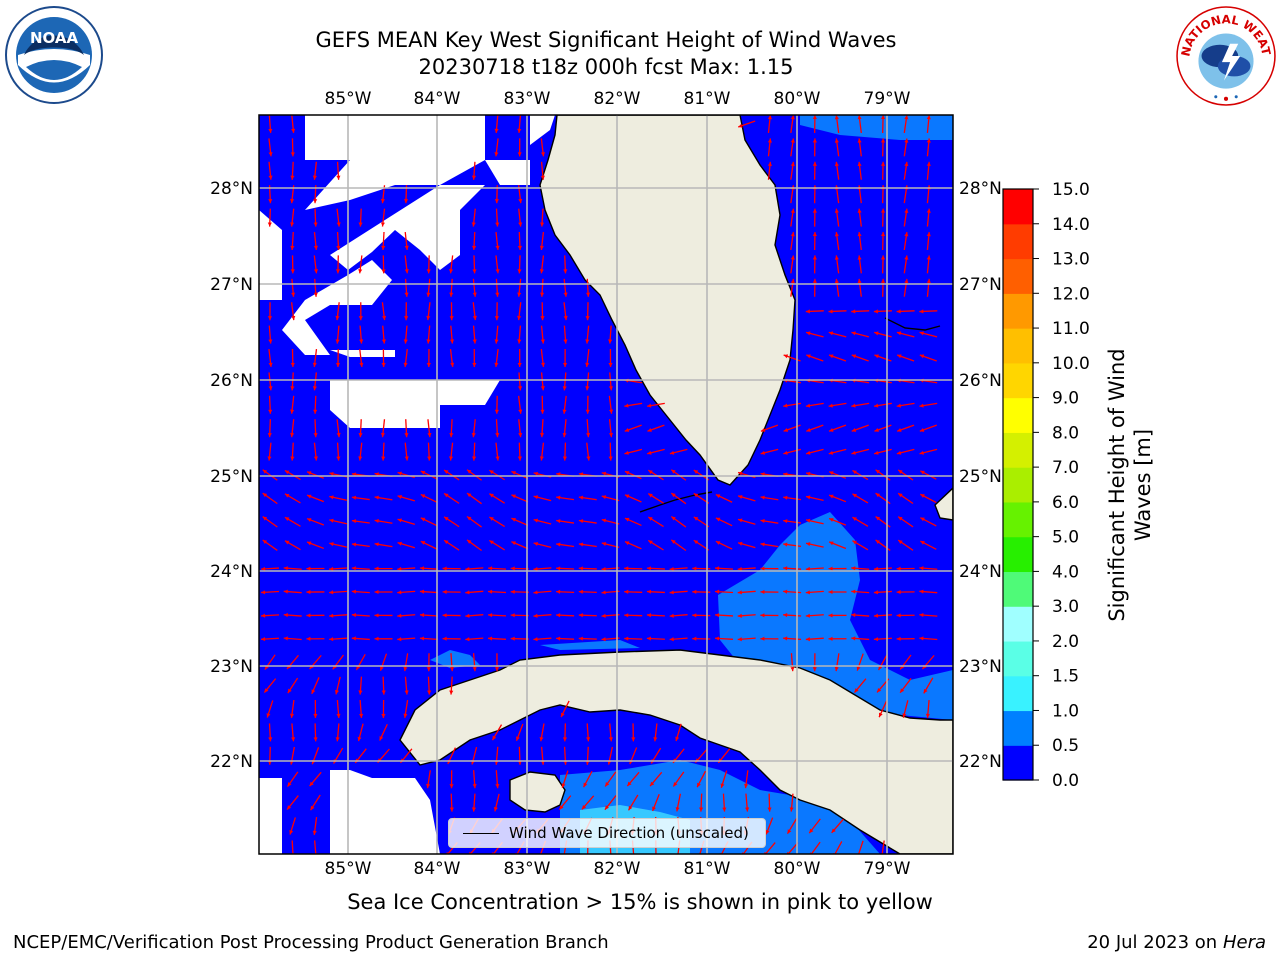 This screenshot has height=960, width=1280. I want to click on map-legend: Wind Wave Direction (unscaled), so click(607, 833).